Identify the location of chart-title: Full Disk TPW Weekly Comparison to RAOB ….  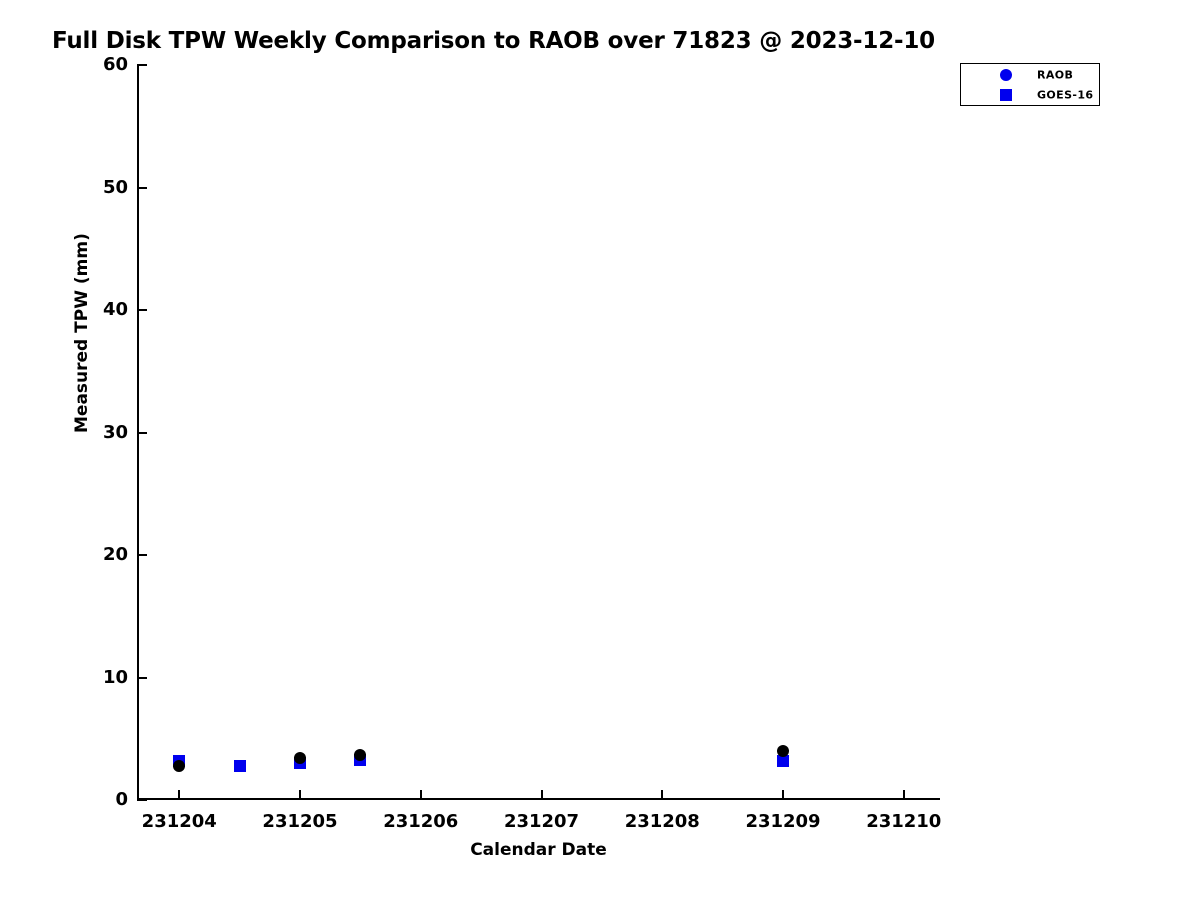
(493, 41).